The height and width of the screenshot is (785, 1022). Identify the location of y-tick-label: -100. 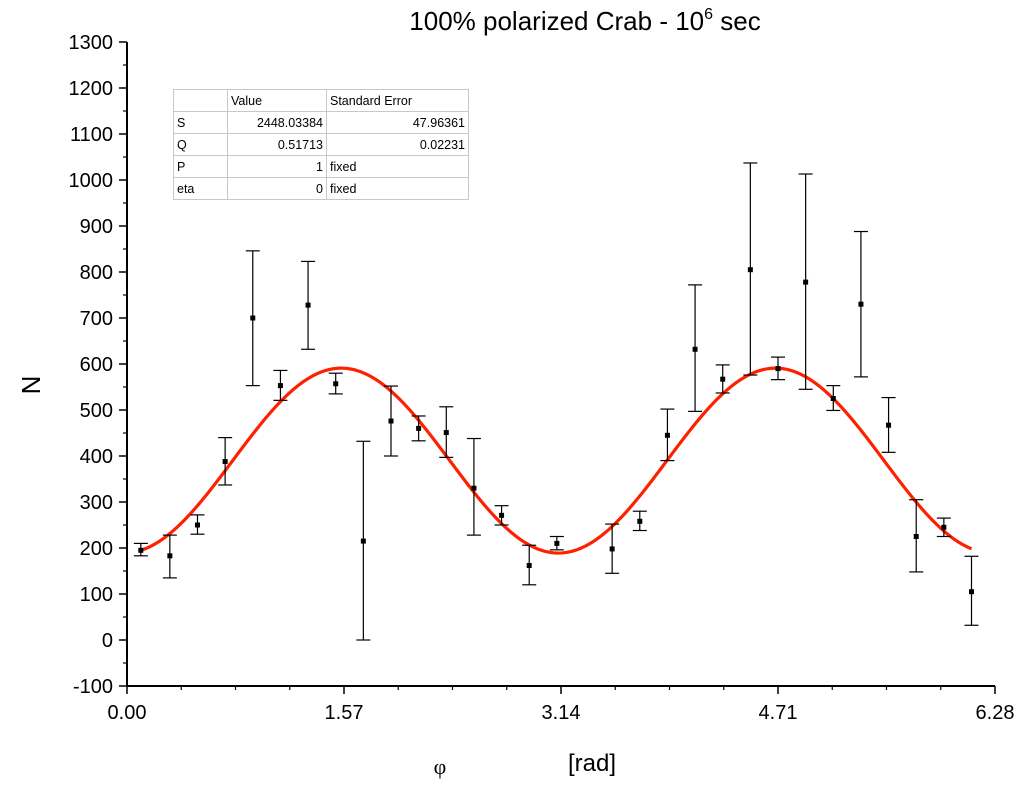
(93, 687).